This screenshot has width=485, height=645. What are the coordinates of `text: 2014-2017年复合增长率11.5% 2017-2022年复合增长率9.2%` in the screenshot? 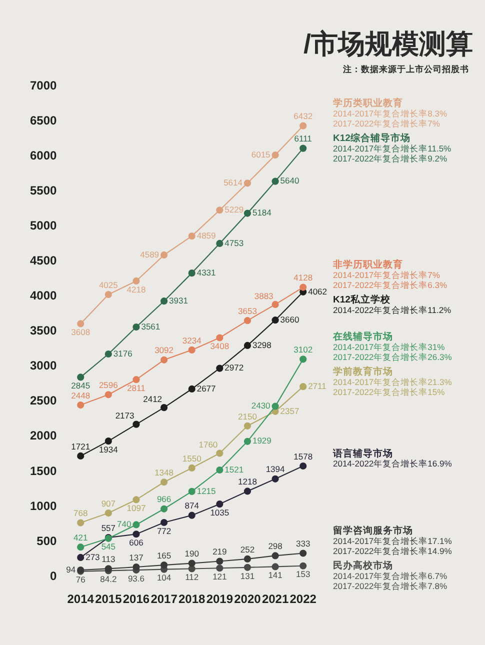 It's located at (392, 153).